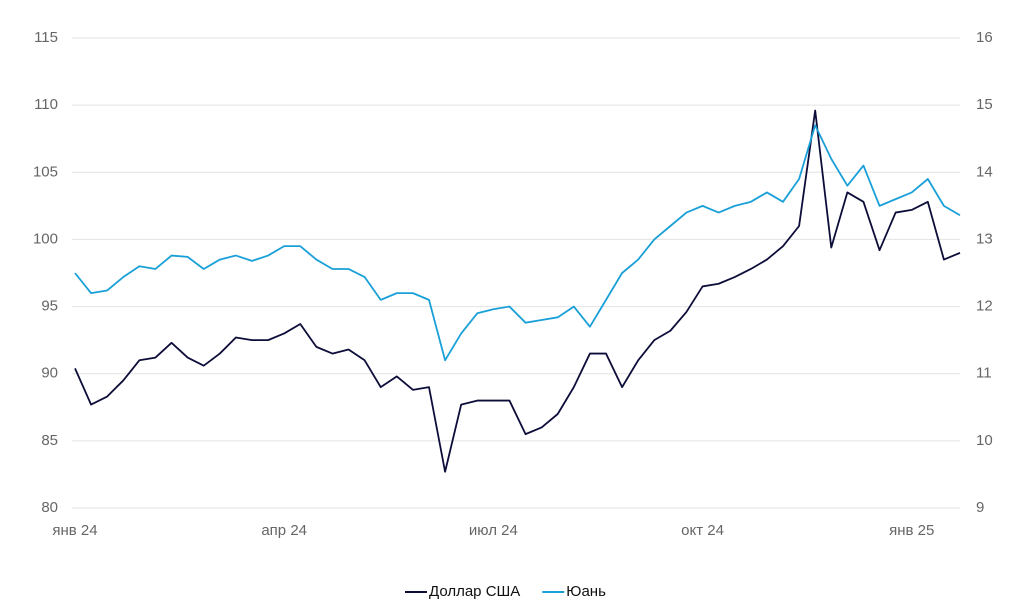 The width and height of the screenshot is (1024, 613). What do you see at coordinates (46, 104) in the screenshot?
I see `y-tick-label: 110` at bounding box center [46, 104].